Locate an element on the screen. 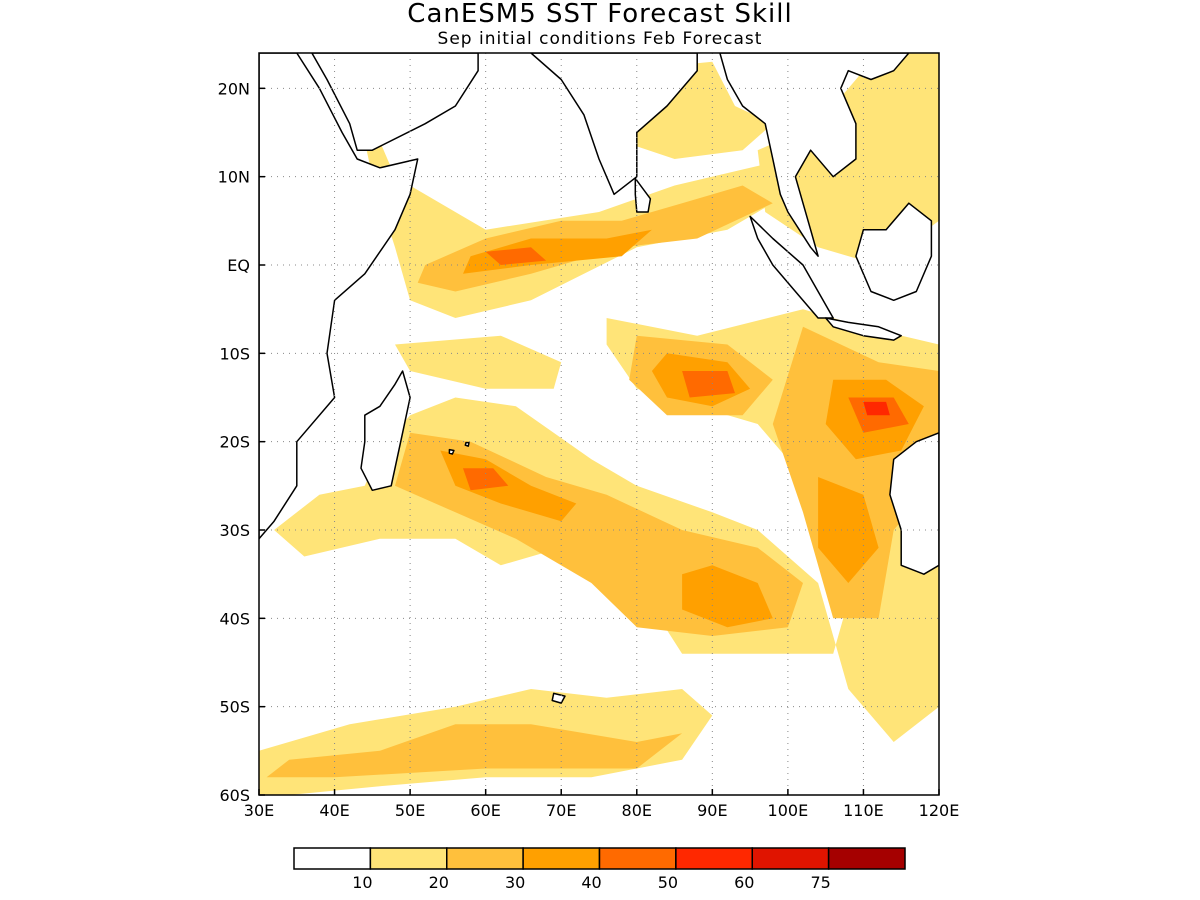 The width and height of the screenshot is (1200, 900). lon-tick-label: 110E is located at coordinates (863, 810).